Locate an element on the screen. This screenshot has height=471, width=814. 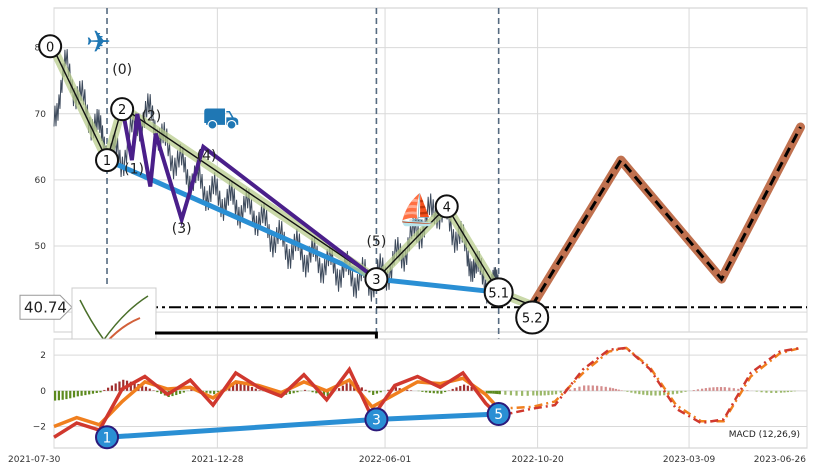
wave-point-label: 5.2 is located at coordinates (532, 319).